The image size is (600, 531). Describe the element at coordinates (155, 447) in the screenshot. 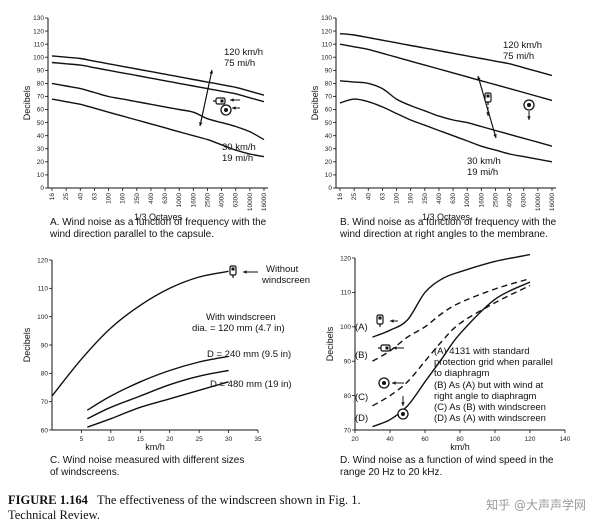

I see `panel-c-x-axis-label: km/h` at that location.